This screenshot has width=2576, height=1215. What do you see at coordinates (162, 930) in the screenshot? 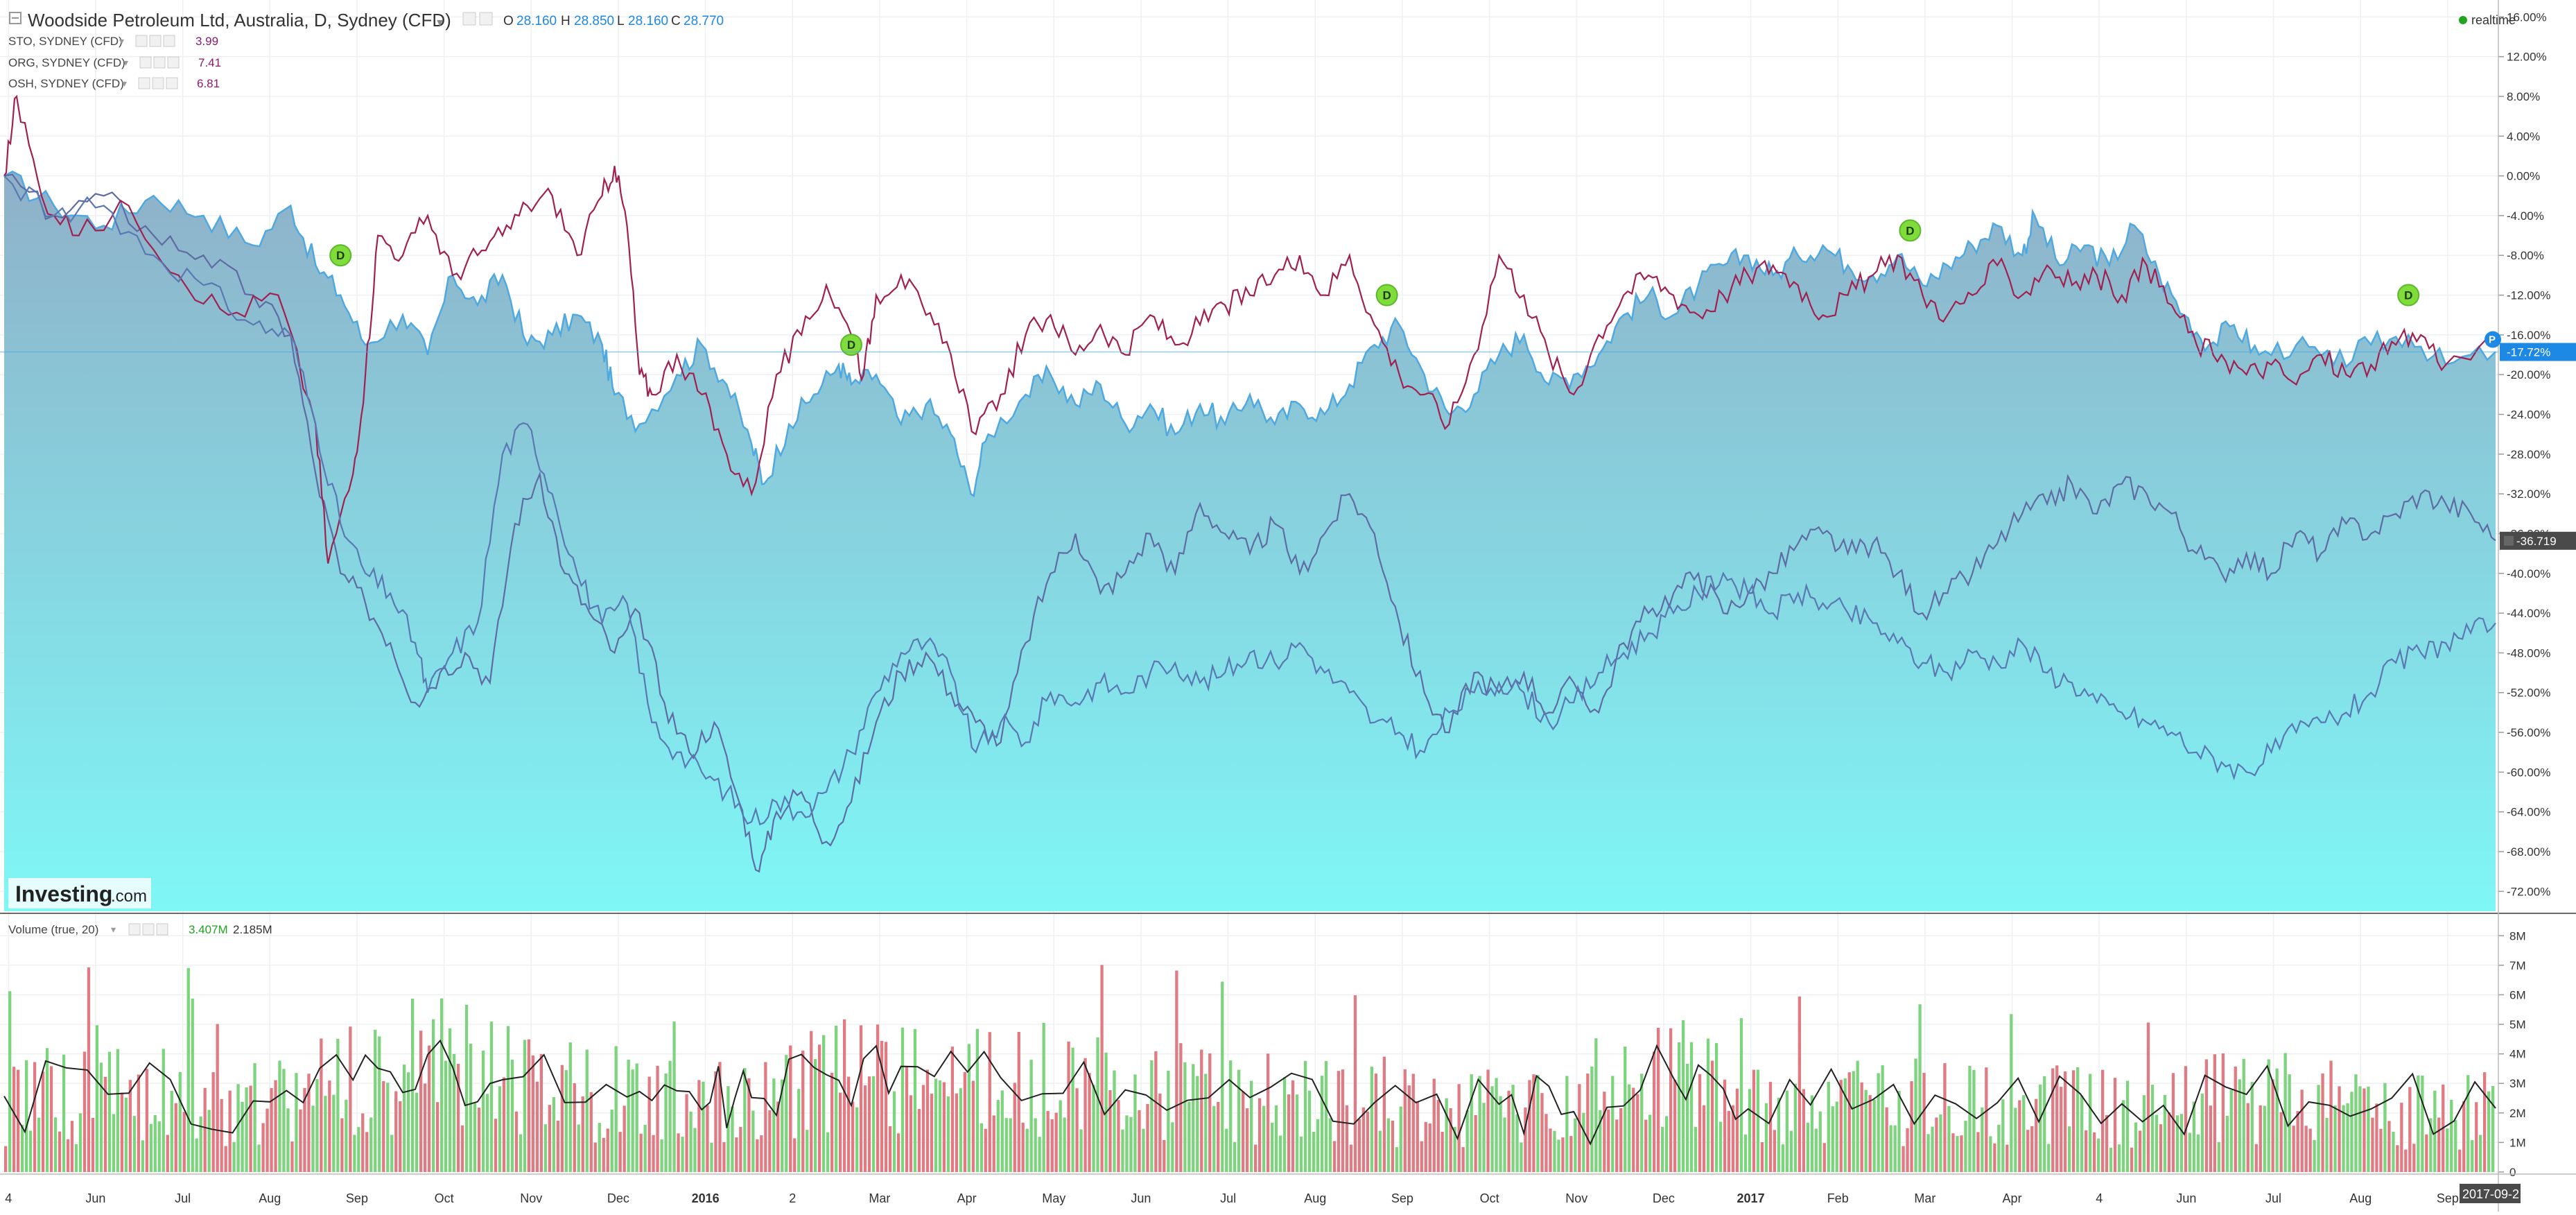
I see `volume-remove-icon` at bounding box center [162, 930].